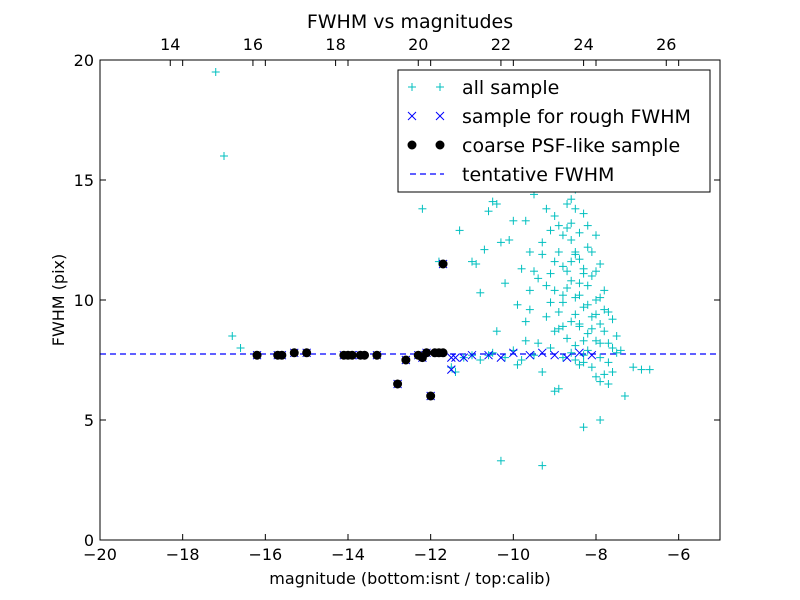  What do you see at coordinates (583, 44) in the screenshot?
I see `top-tick-label: 24` at bounding box center [583, 44].